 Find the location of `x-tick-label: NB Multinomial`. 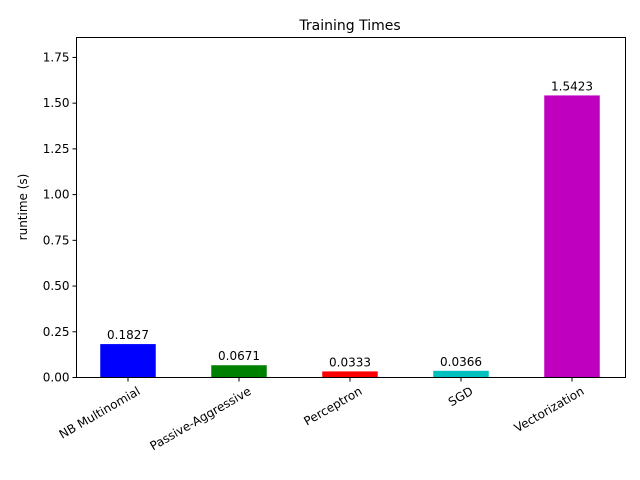

x-tick-label: NB Multinomial is located at coordinates (100, 413).